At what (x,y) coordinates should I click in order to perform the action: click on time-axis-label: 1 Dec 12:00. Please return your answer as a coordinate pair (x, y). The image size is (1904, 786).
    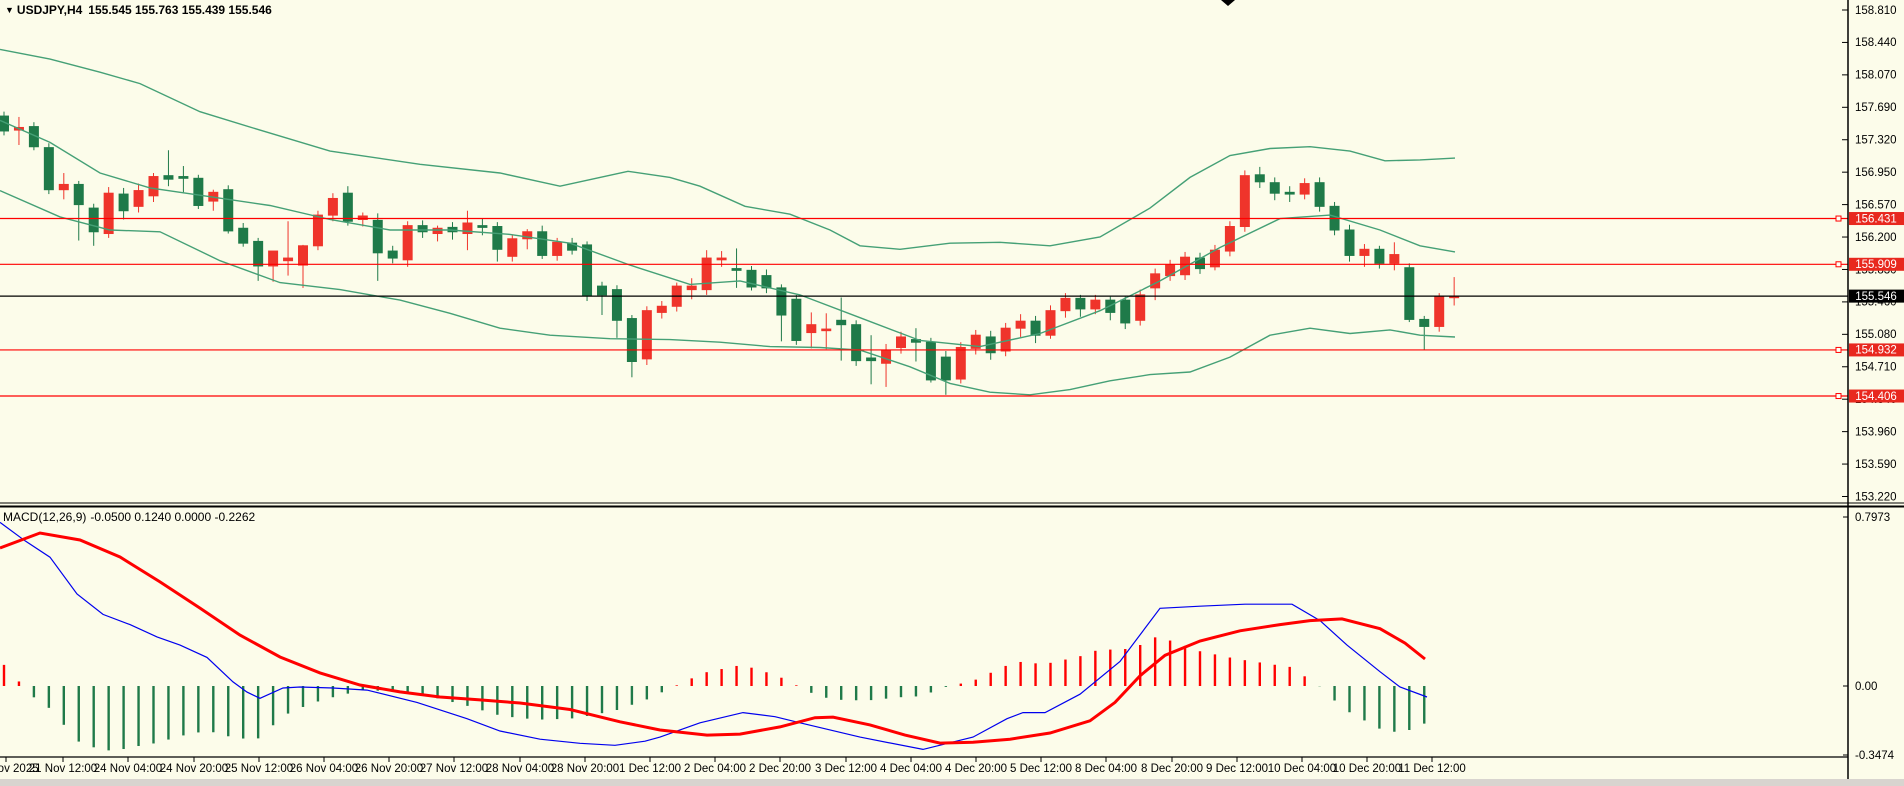
    Looking at the image, I should click on (650, 769).